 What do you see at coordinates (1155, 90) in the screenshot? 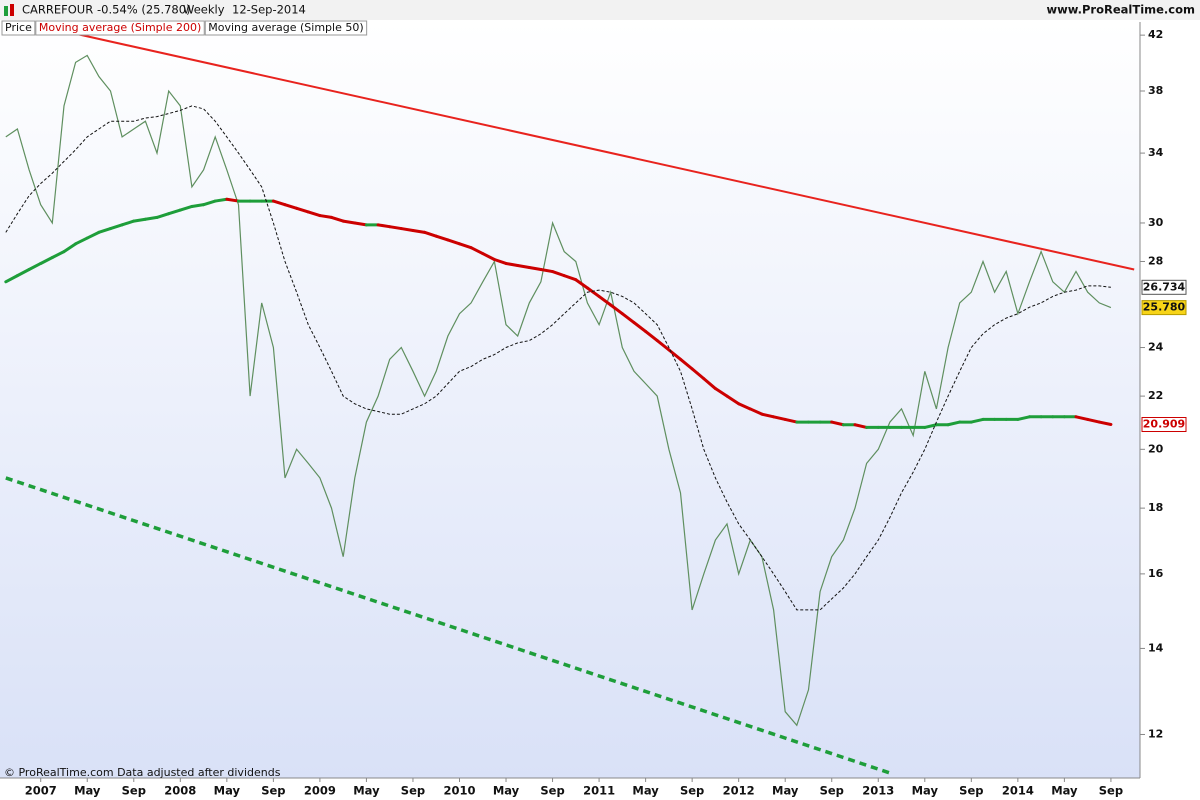
I see `y-tick-label: 38` at bounding box center [1155, 90].